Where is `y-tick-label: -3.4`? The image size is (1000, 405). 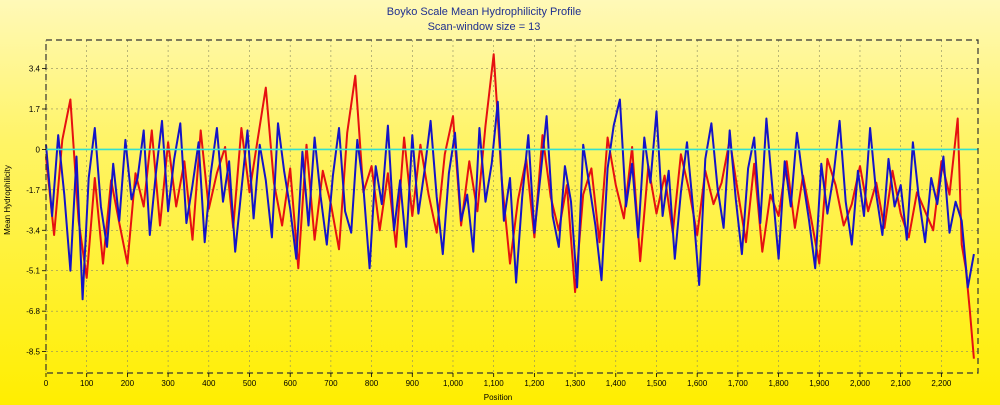
y-tick-label: -3.4 is located at coordinates (33, 230).